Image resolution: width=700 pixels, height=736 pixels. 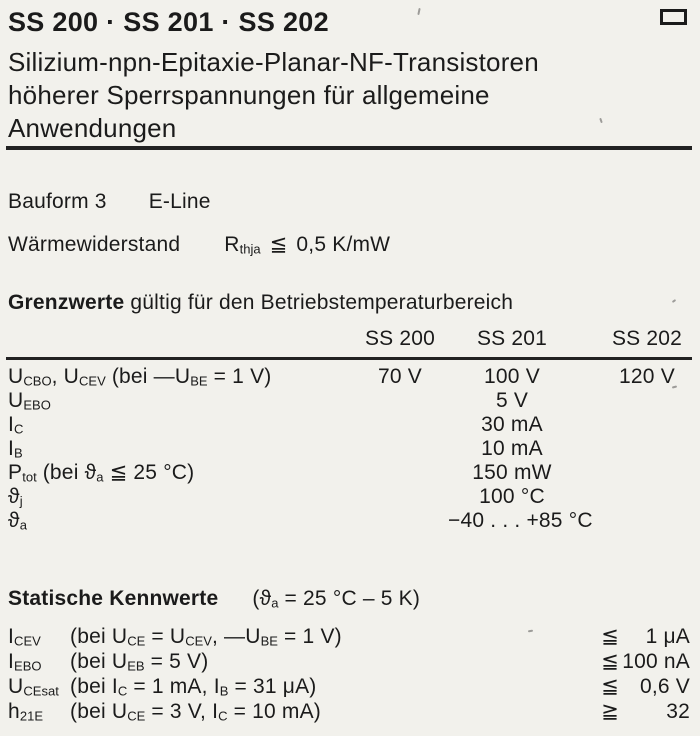 I want to click on page-title: SS 200 · SS 201 · SS 202, so click(x=168, y=22).